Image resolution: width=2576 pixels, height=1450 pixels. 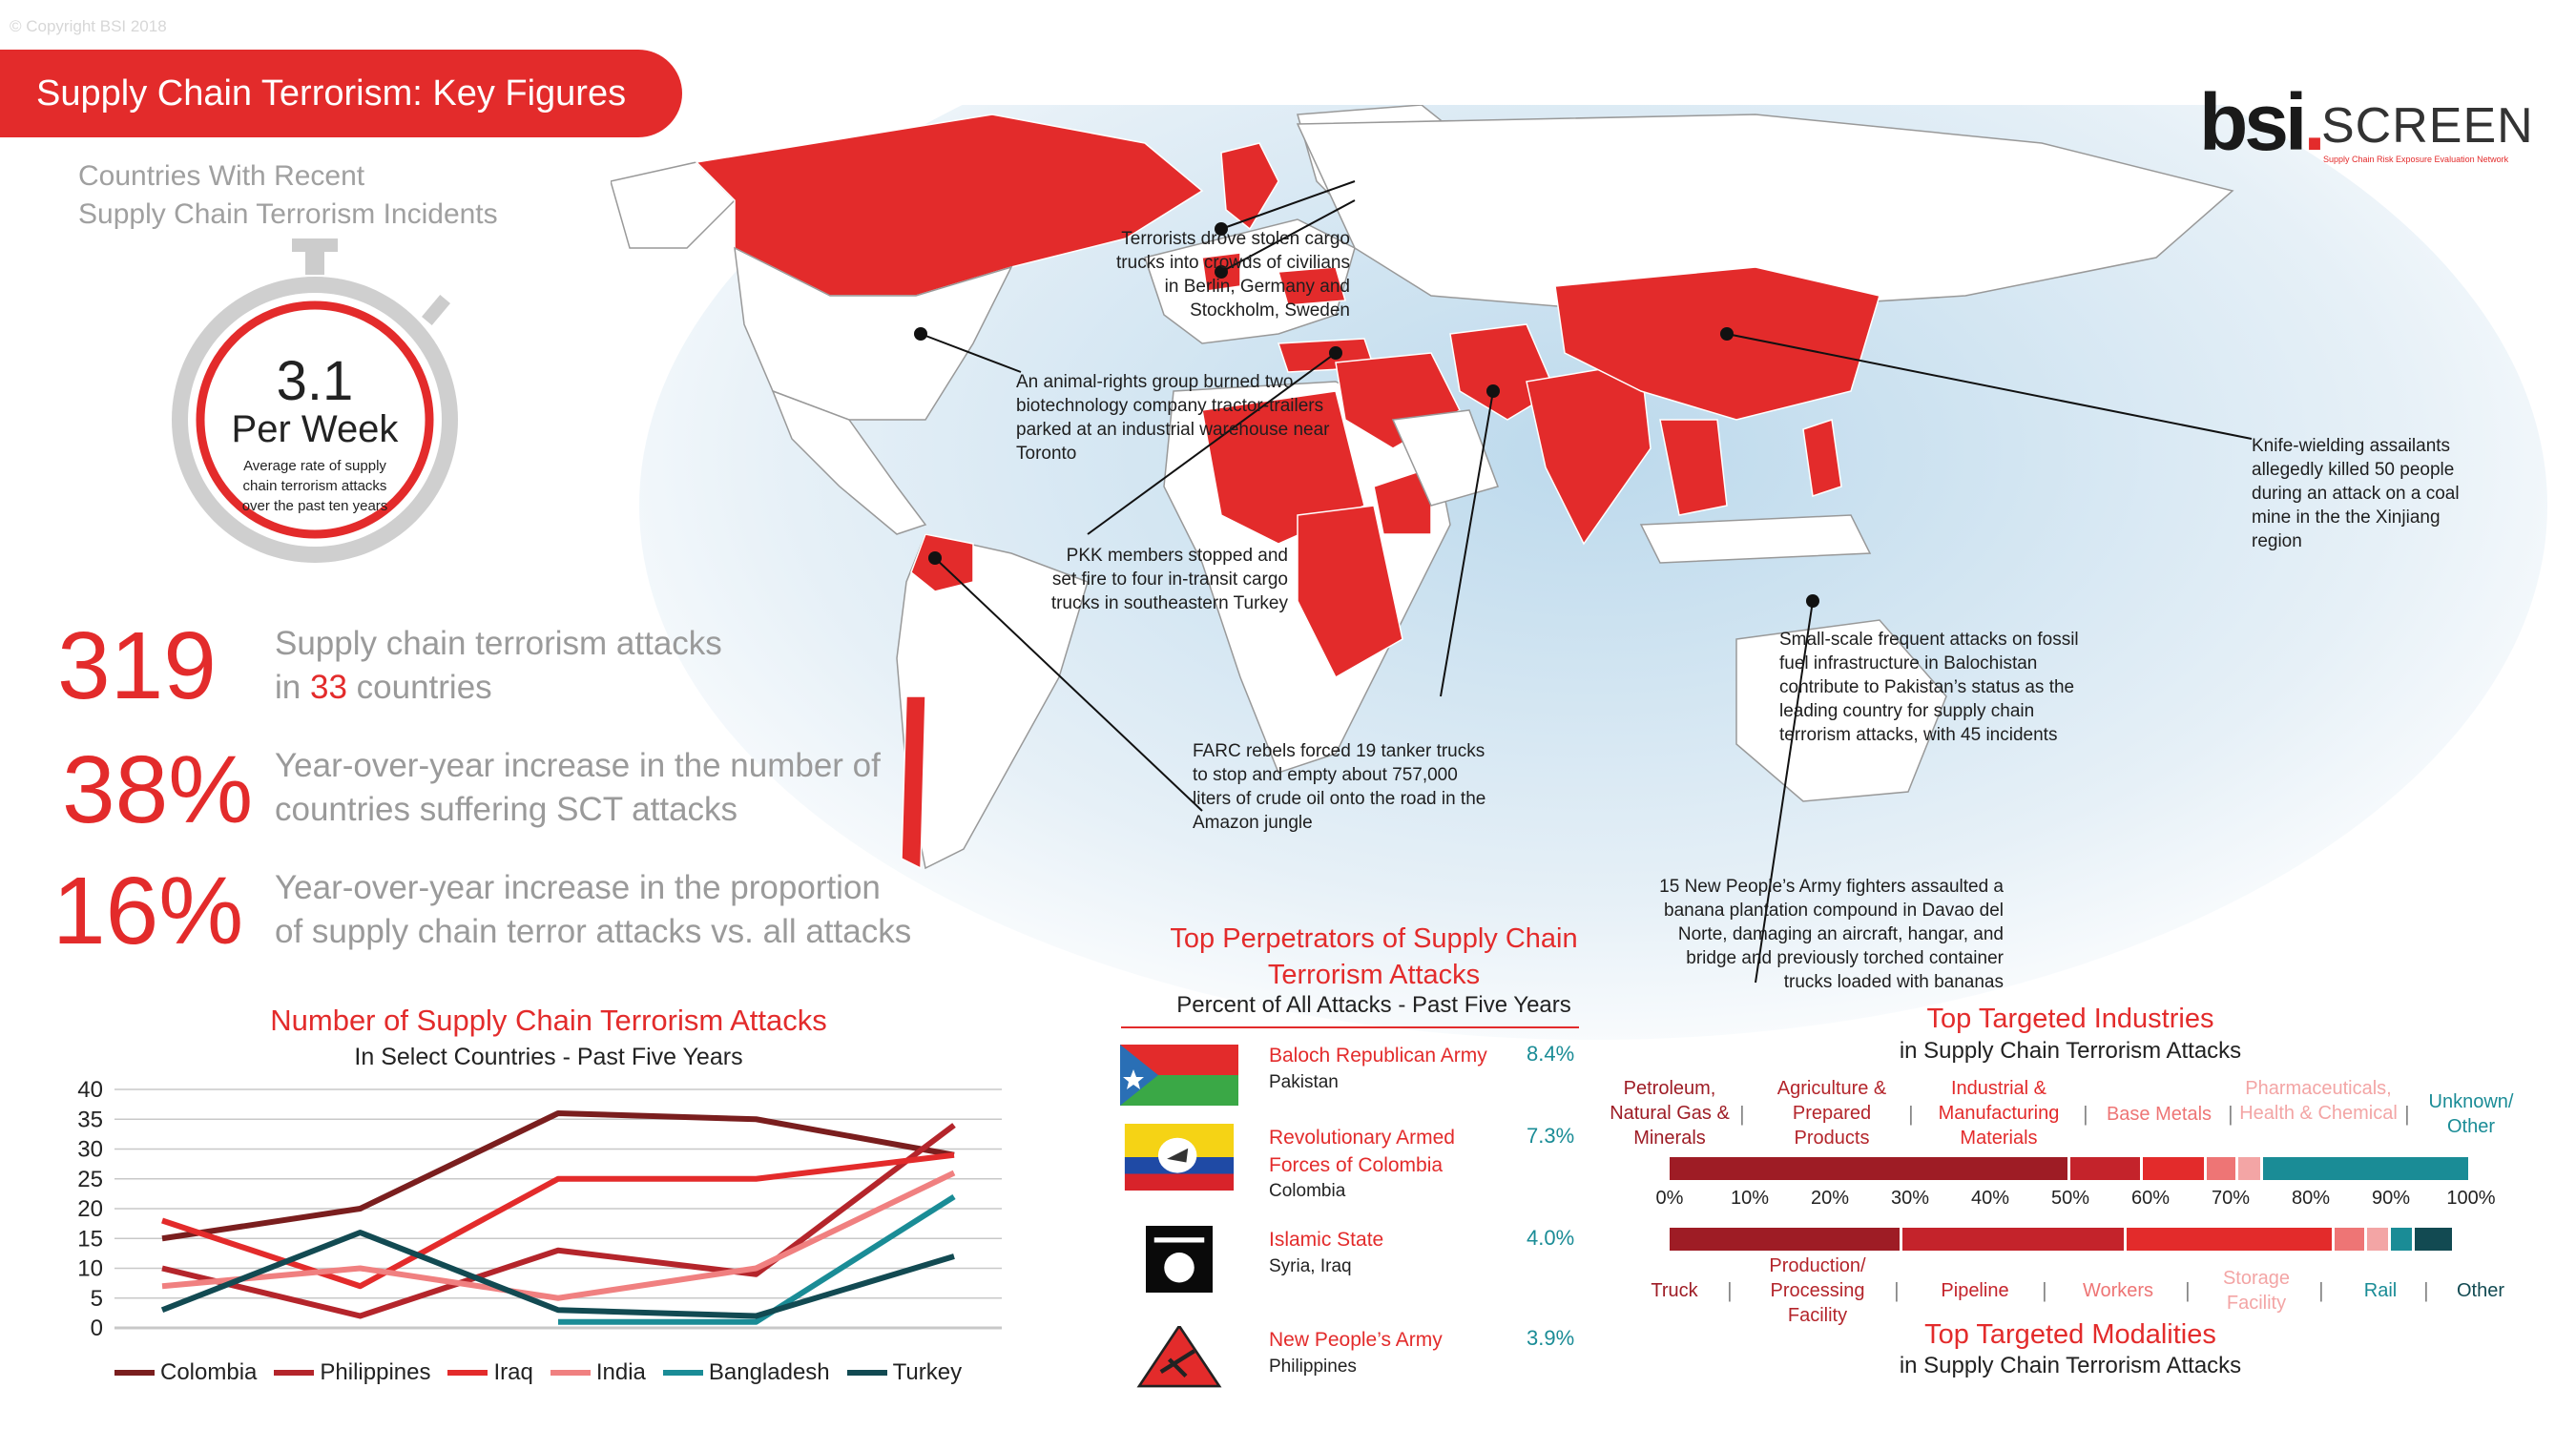 I want to click on alaska-shape, so click(x=673, y=205).